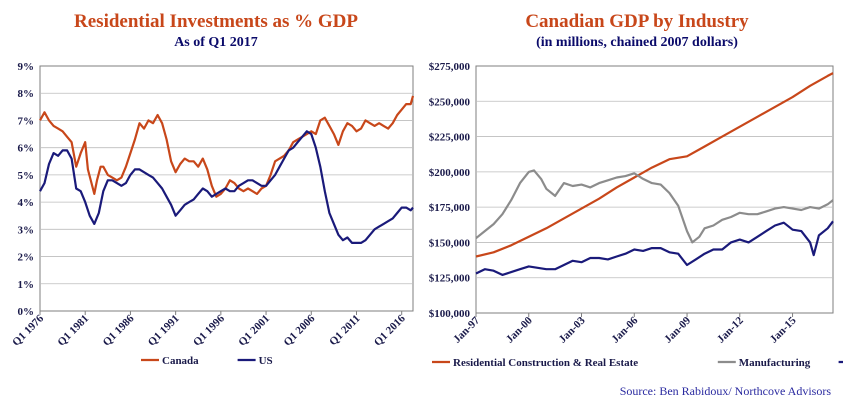 The width and height of the screenshot is (843, 404). Describe the element at coordinates (450, 279) in the screenshot. I see `right-chart-y-tick-label: $125,000` at that location.